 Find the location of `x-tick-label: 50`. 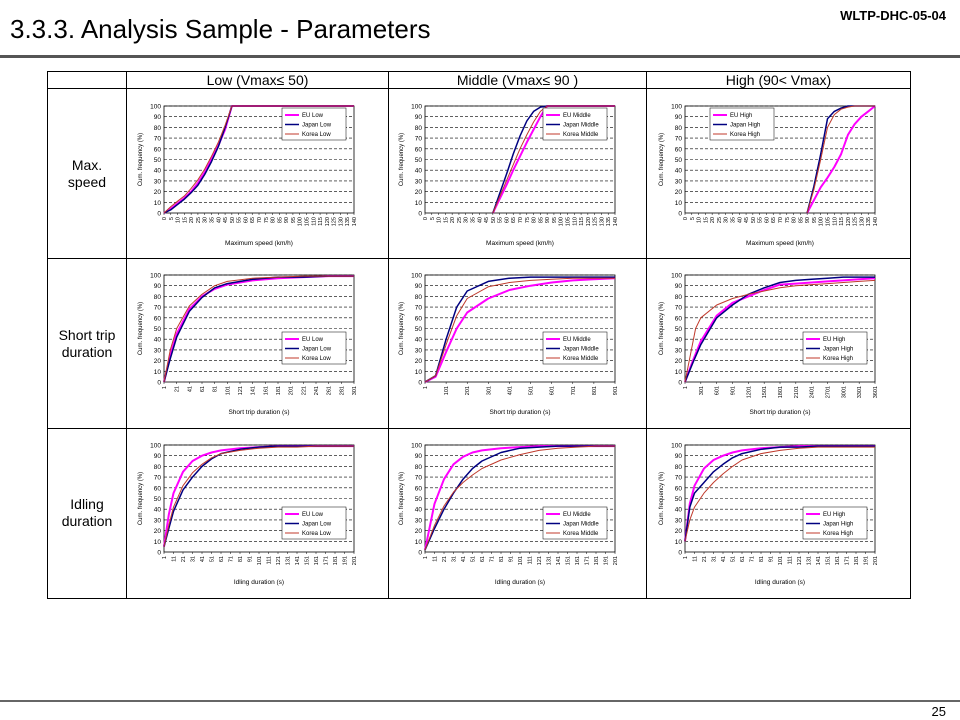

x-tick-label: 50 is located at coordinates (494, 220).